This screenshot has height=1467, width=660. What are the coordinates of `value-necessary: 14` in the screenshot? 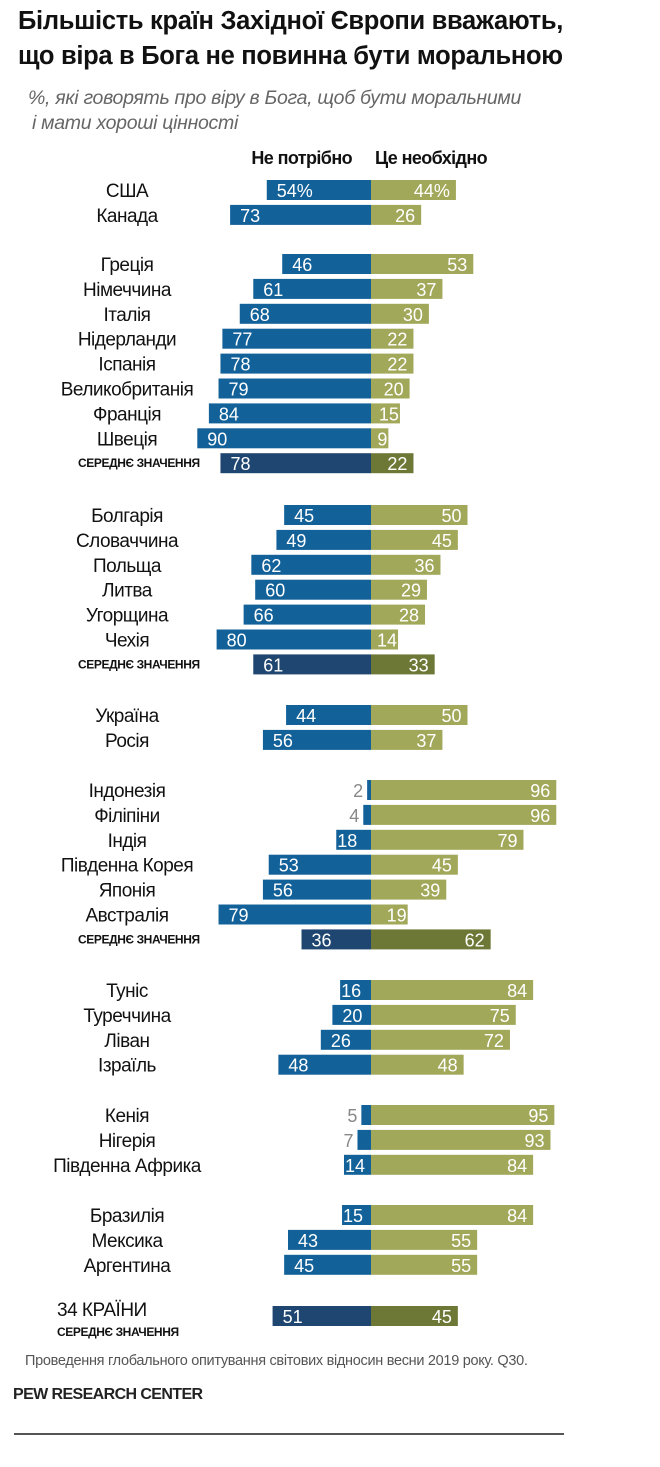 It's located at (387, 641).